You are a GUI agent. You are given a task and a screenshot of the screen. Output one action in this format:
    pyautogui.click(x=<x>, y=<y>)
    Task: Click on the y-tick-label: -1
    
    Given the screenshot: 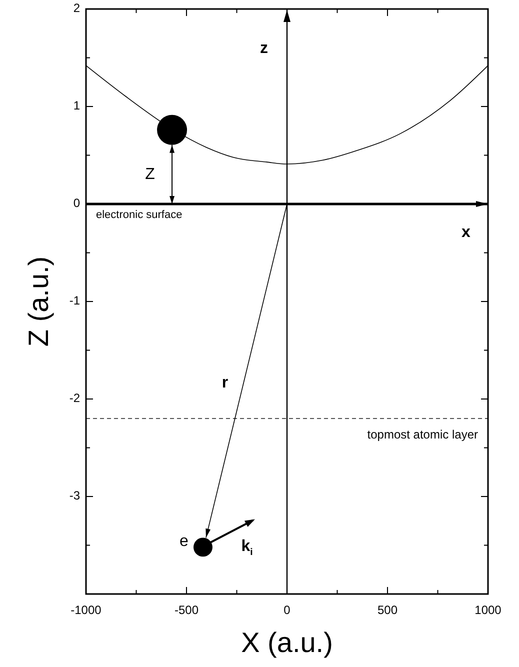 What is the action you would take?
    pyautogui.click(x=74, y=301)
    